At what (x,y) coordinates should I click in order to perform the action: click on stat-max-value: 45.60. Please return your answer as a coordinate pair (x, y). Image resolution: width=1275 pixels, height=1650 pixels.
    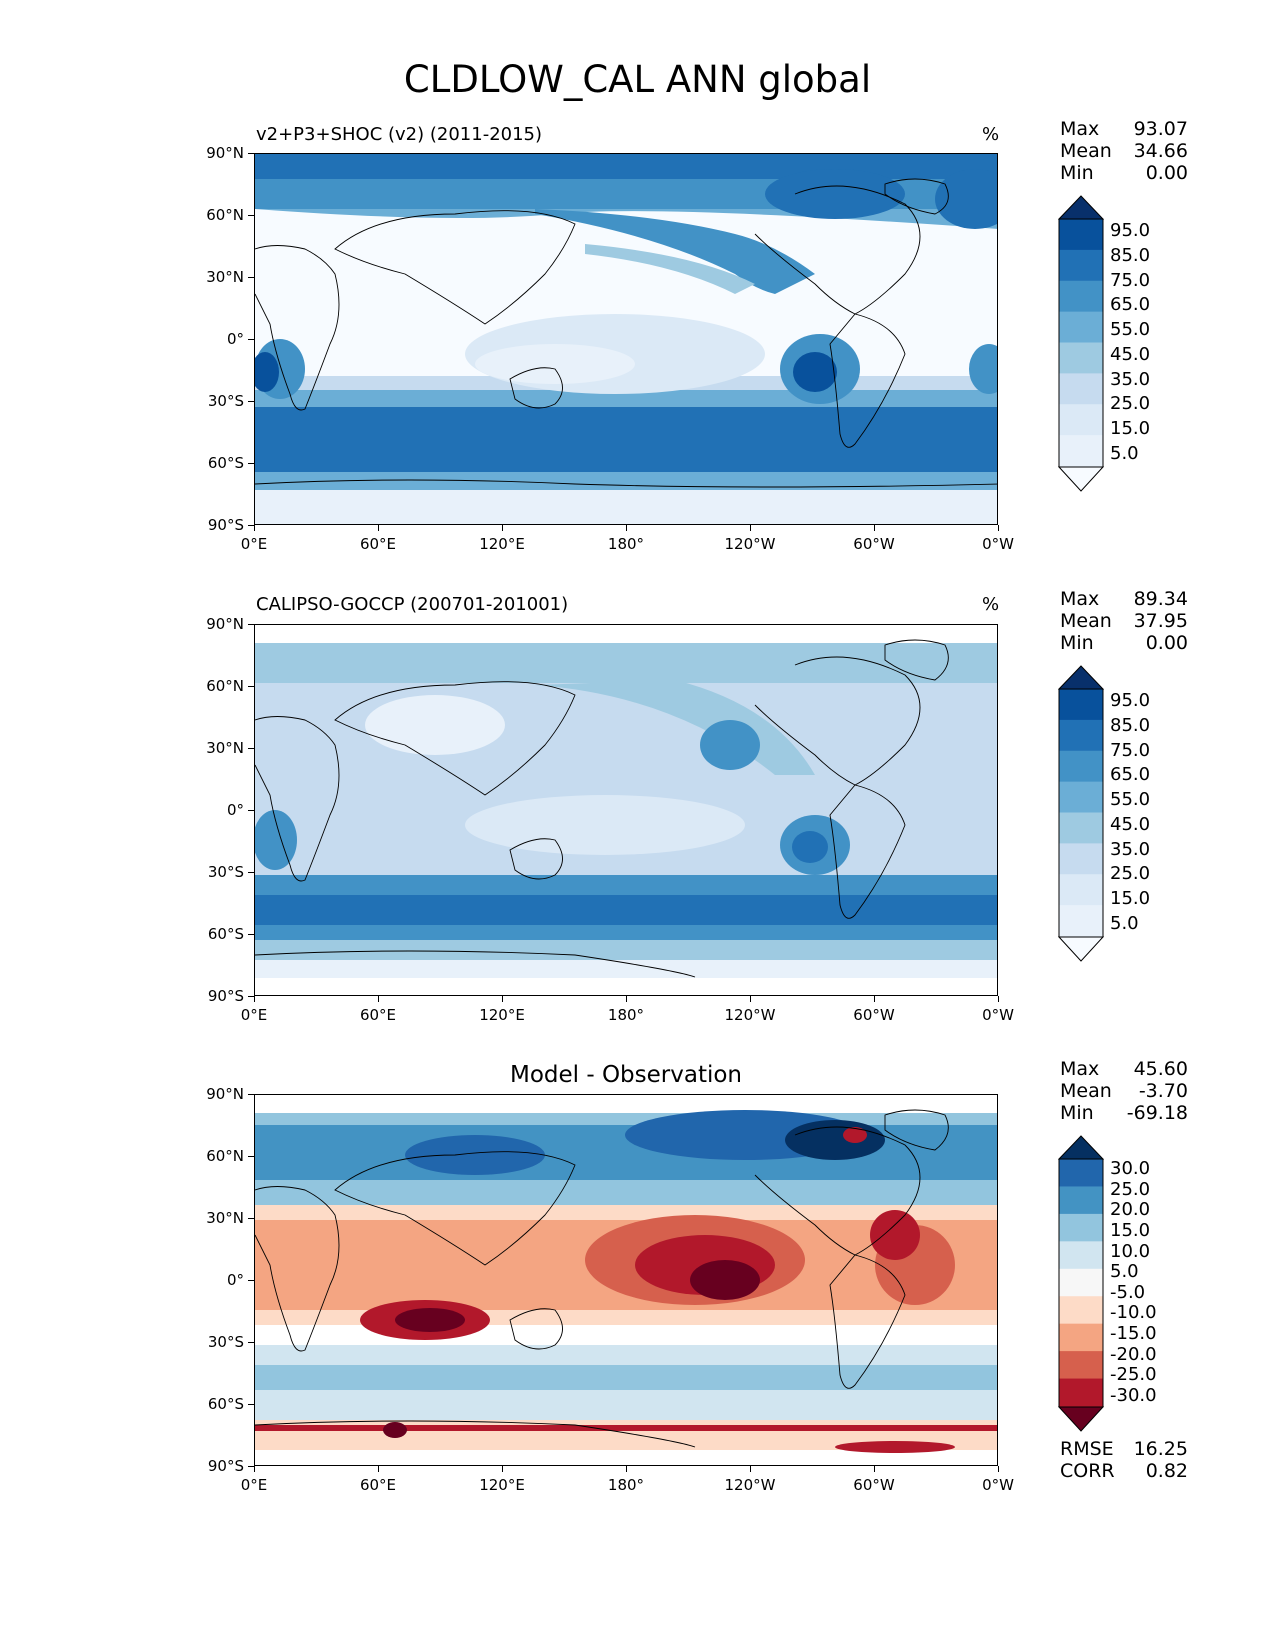
    Looking at the image, I should click on (1160, 1069).